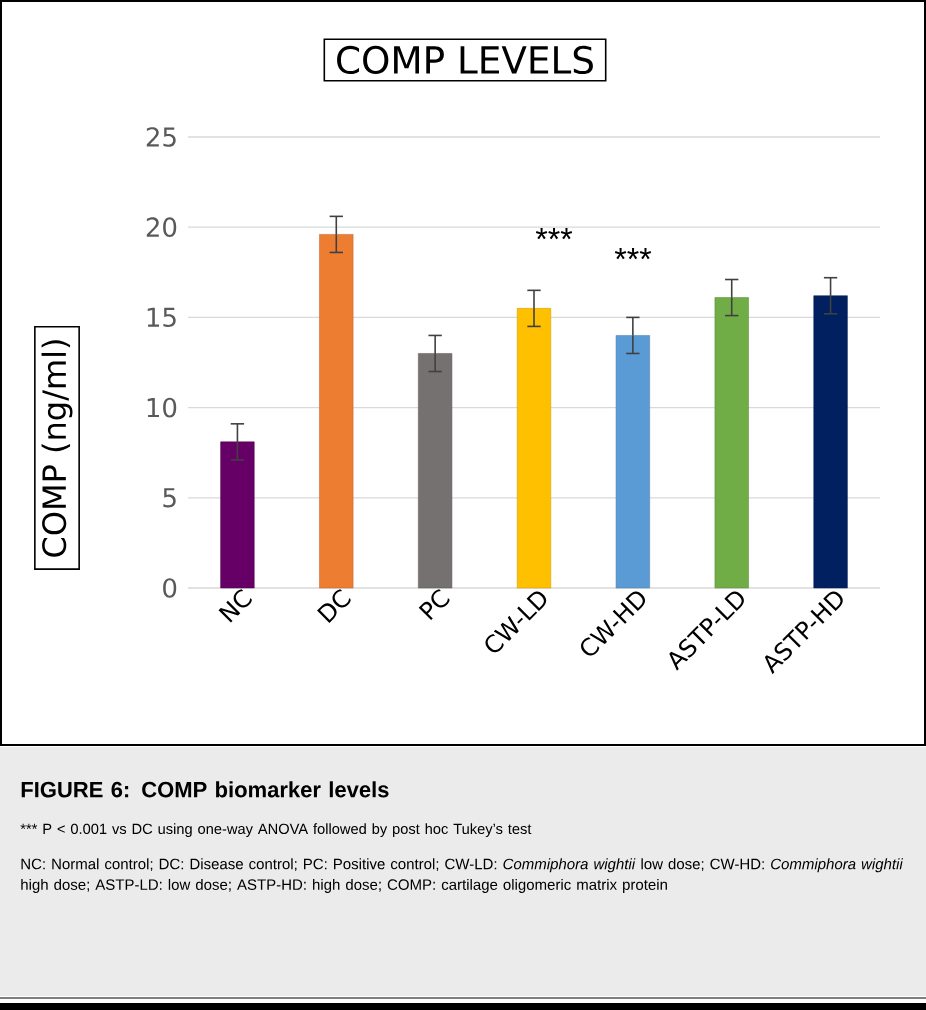 The height and width of the screenshot is (1010, 926). Describe the element at coordinates (161, 137) in the screenshot. I see `y-tick-label: 25` at that location.